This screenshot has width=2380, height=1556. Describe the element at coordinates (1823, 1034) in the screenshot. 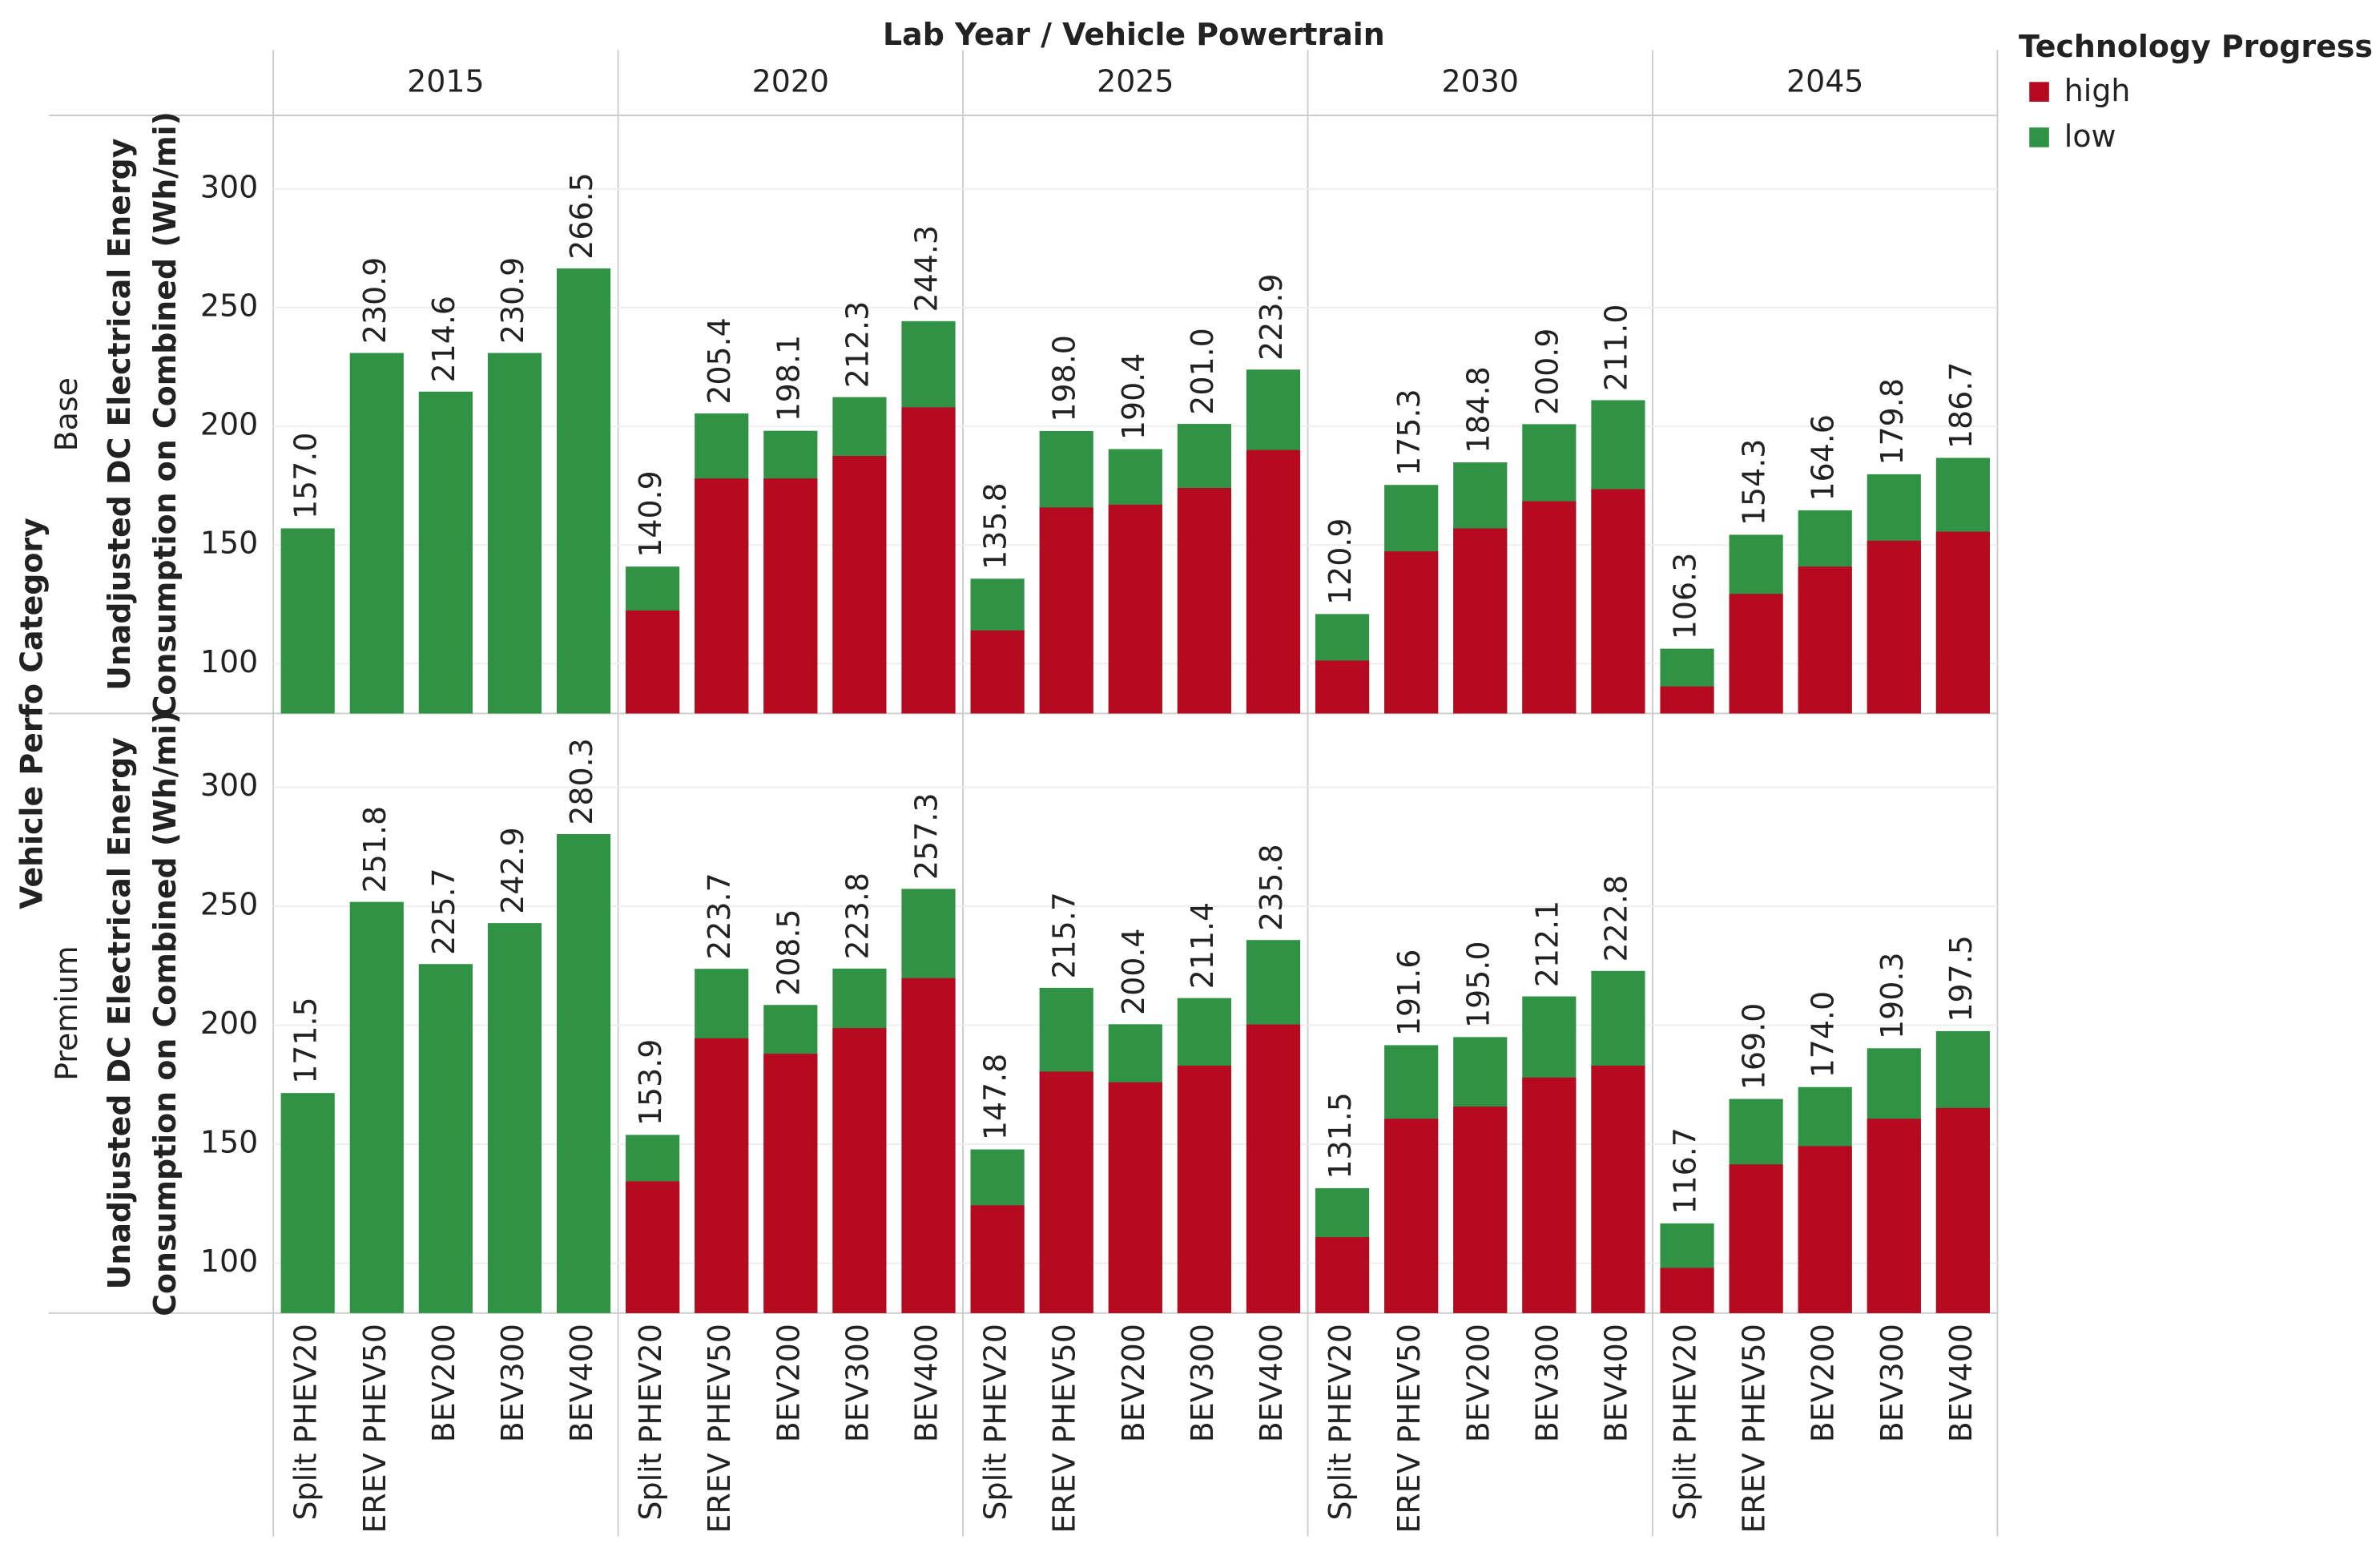

I see `value-label: 174.0` at that location.